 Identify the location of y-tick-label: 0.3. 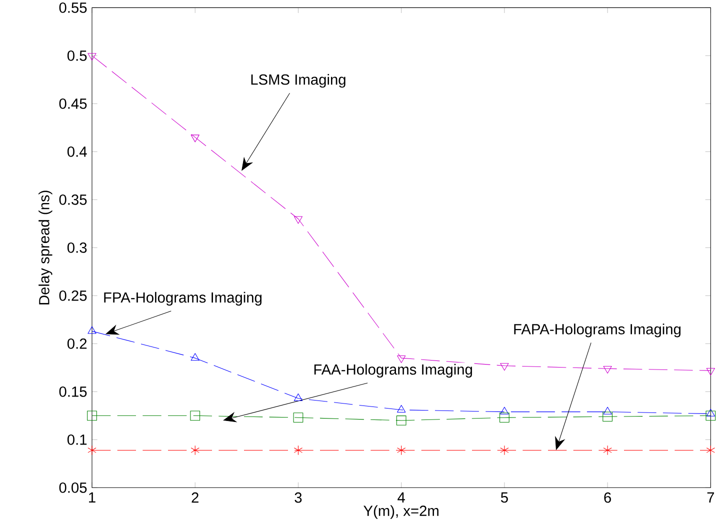
(77, 247).